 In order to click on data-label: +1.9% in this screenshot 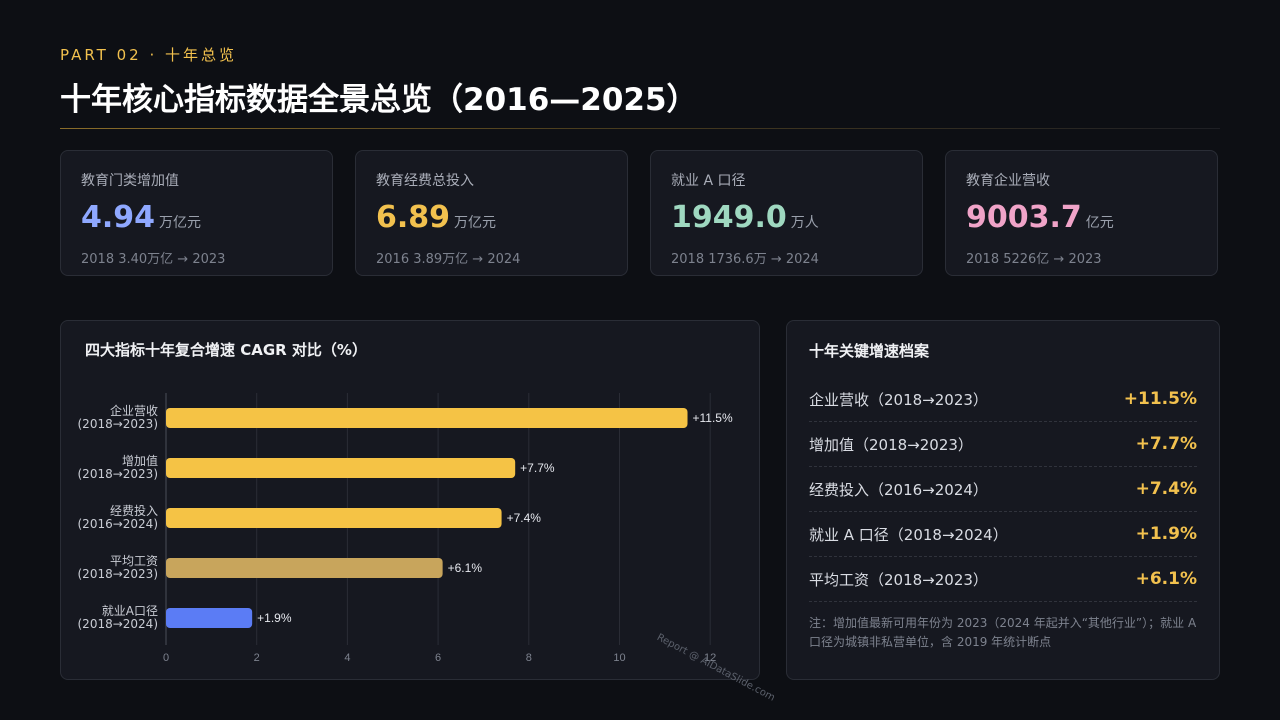, I will do `click(274, 618)`.